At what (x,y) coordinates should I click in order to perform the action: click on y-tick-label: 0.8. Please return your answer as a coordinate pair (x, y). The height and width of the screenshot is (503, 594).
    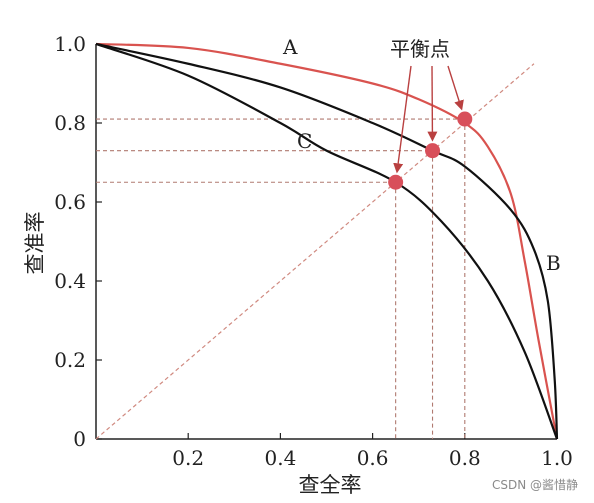
    Looking at the image, I should click on (70, 123).